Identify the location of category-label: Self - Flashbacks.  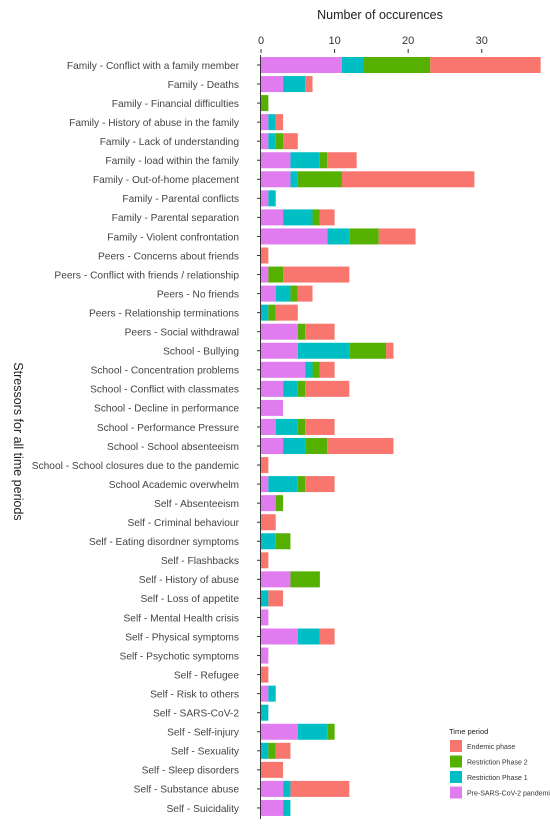
(200, 561).